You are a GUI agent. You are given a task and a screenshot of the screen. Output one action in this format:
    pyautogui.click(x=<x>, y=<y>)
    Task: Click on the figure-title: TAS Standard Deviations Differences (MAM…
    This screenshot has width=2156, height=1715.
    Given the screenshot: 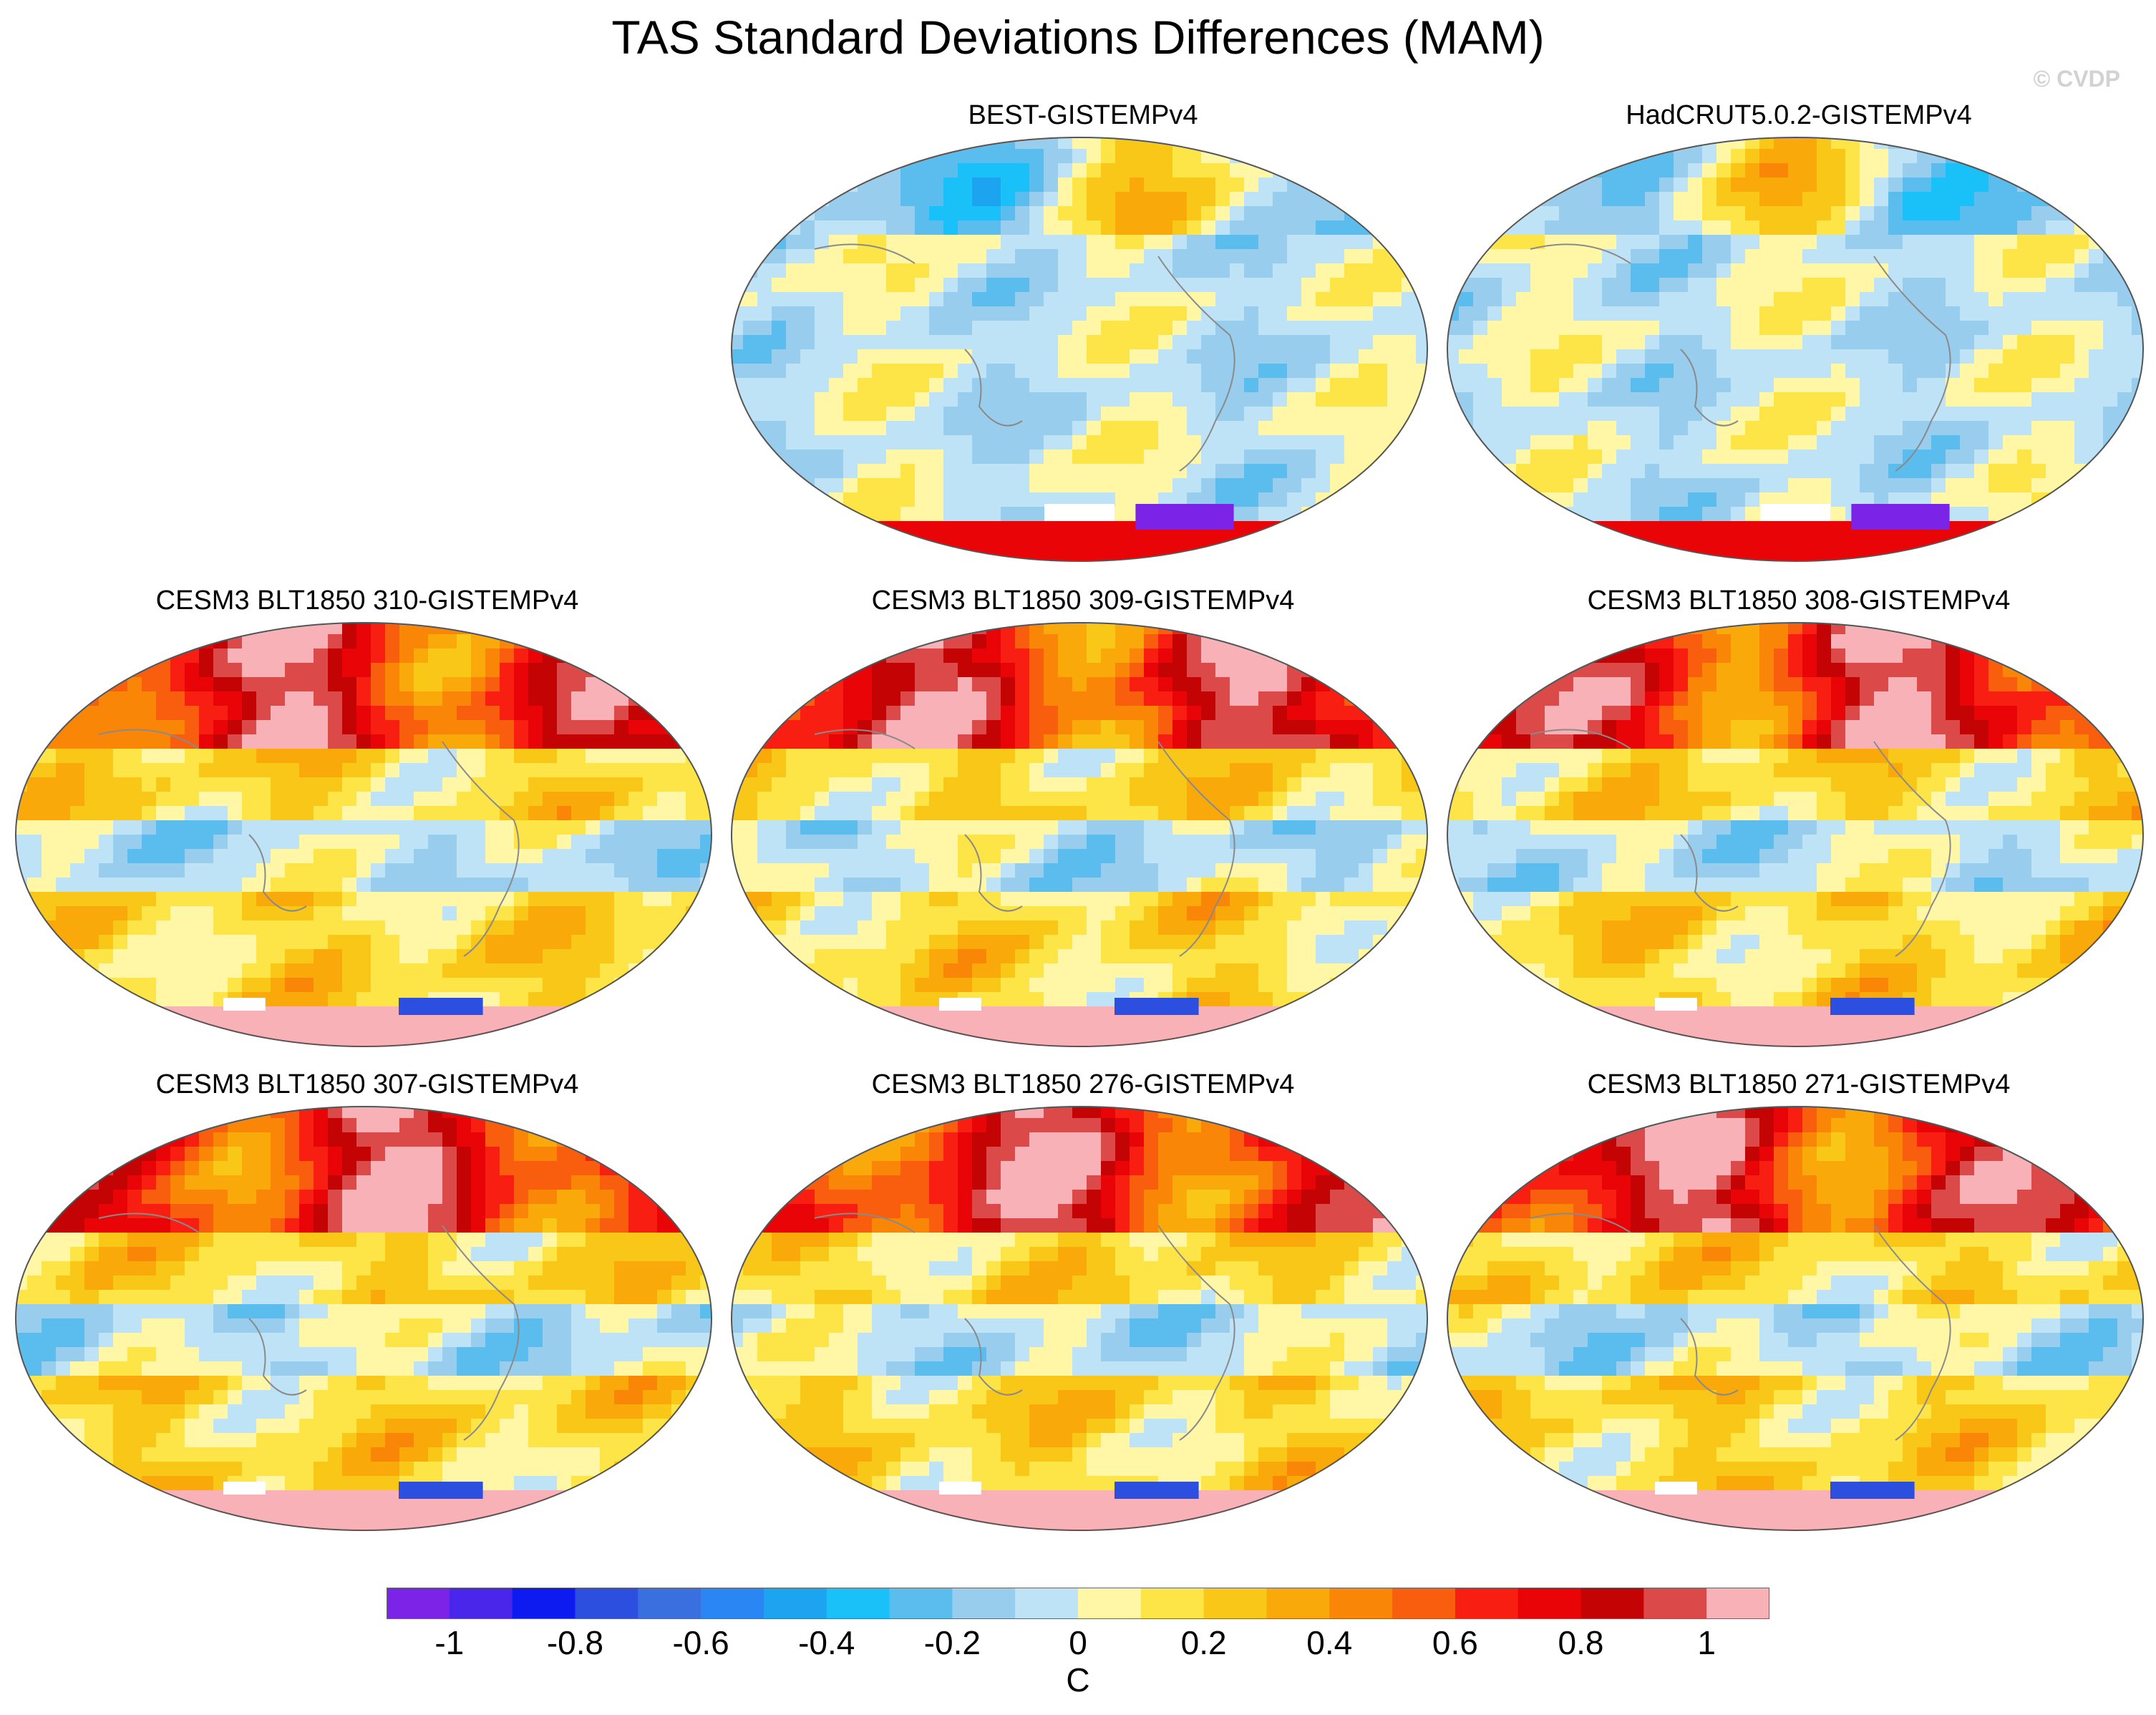 What is the action you would take?
    pyautogui.click(x=1078, y=37)
    